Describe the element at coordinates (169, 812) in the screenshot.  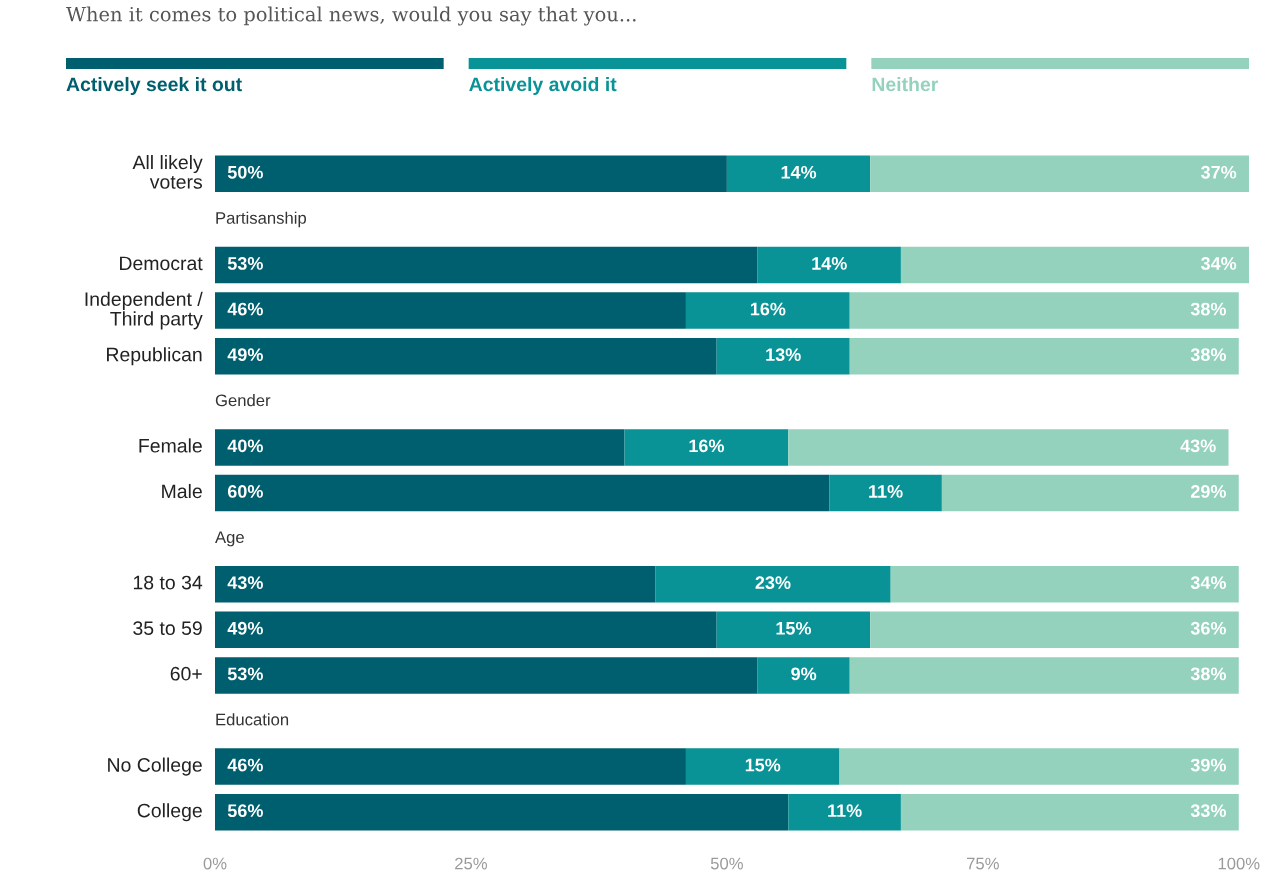
I see `y-tick-label: College` at that location.